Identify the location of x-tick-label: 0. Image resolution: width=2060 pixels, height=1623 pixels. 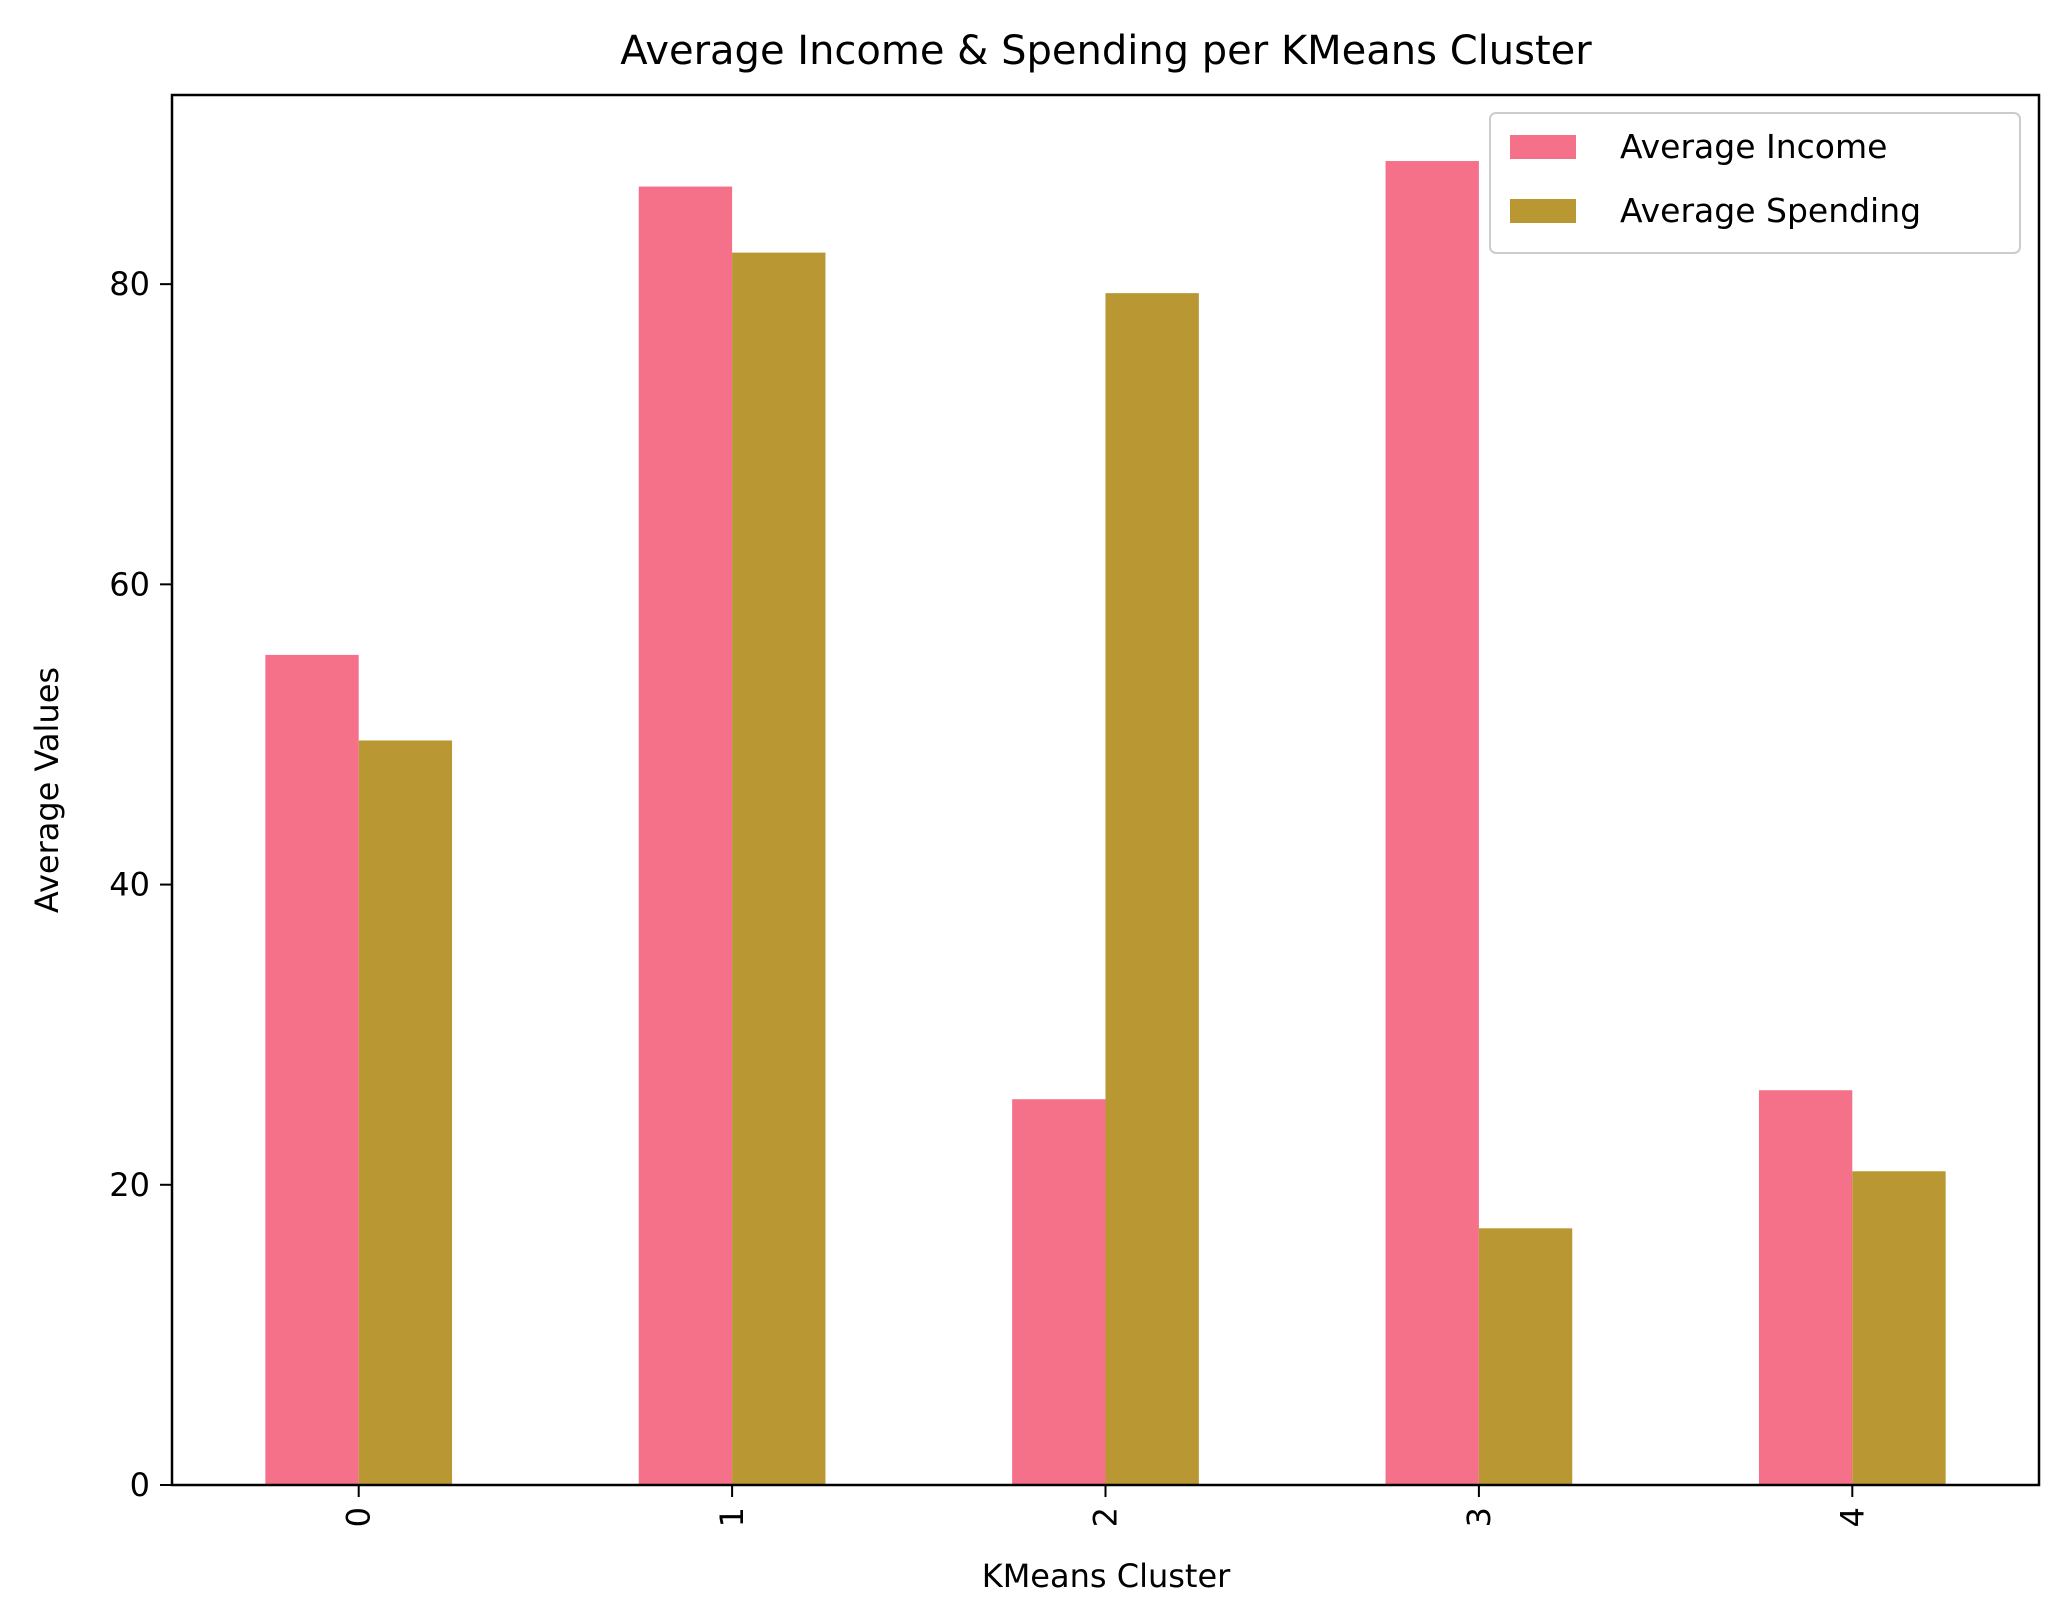
(359, 1517).